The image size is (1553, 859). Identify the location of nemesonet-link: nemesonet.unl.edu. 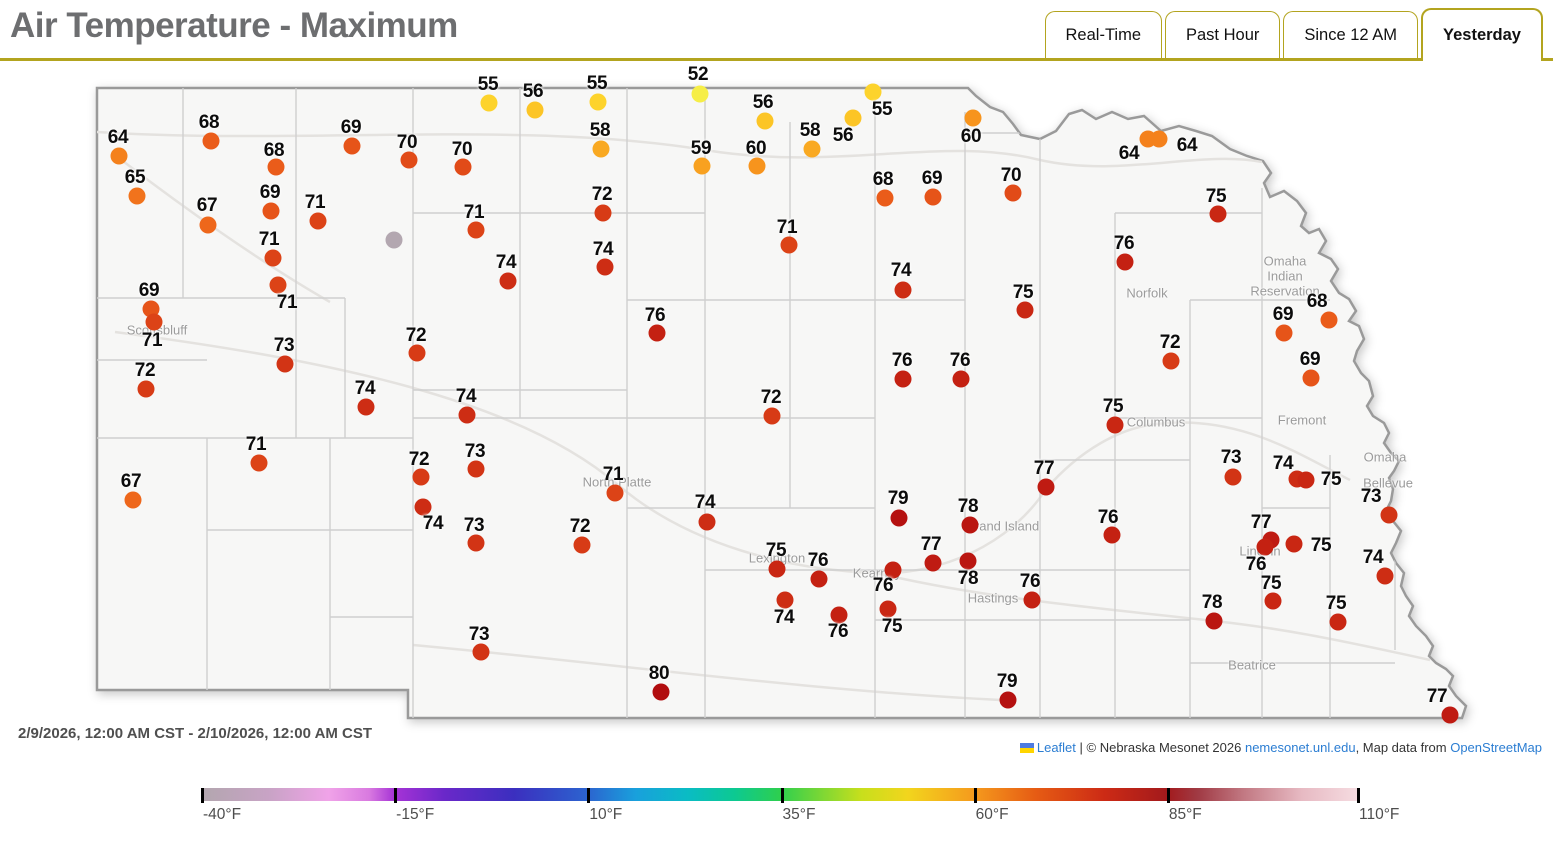
(1300, 747).